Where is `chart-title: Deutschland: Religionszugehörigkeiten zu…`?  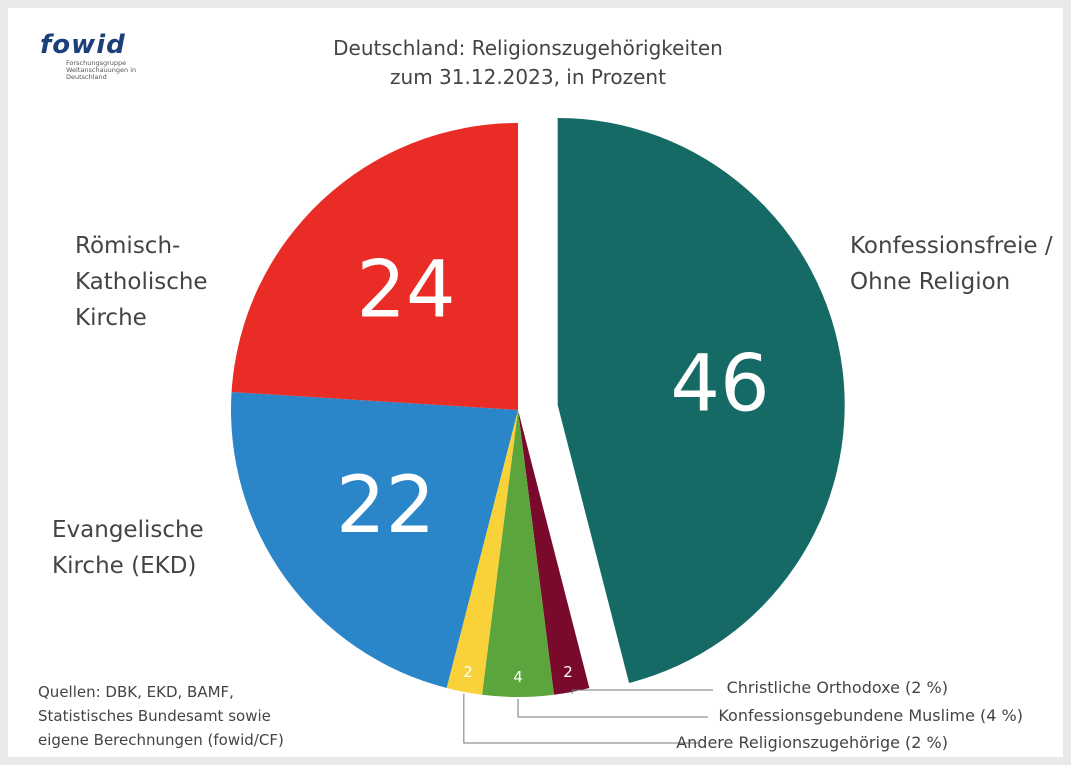
chart-title: Deutschland: Religionszugehörigkeiten zu… is located at coordinates (528, 62).